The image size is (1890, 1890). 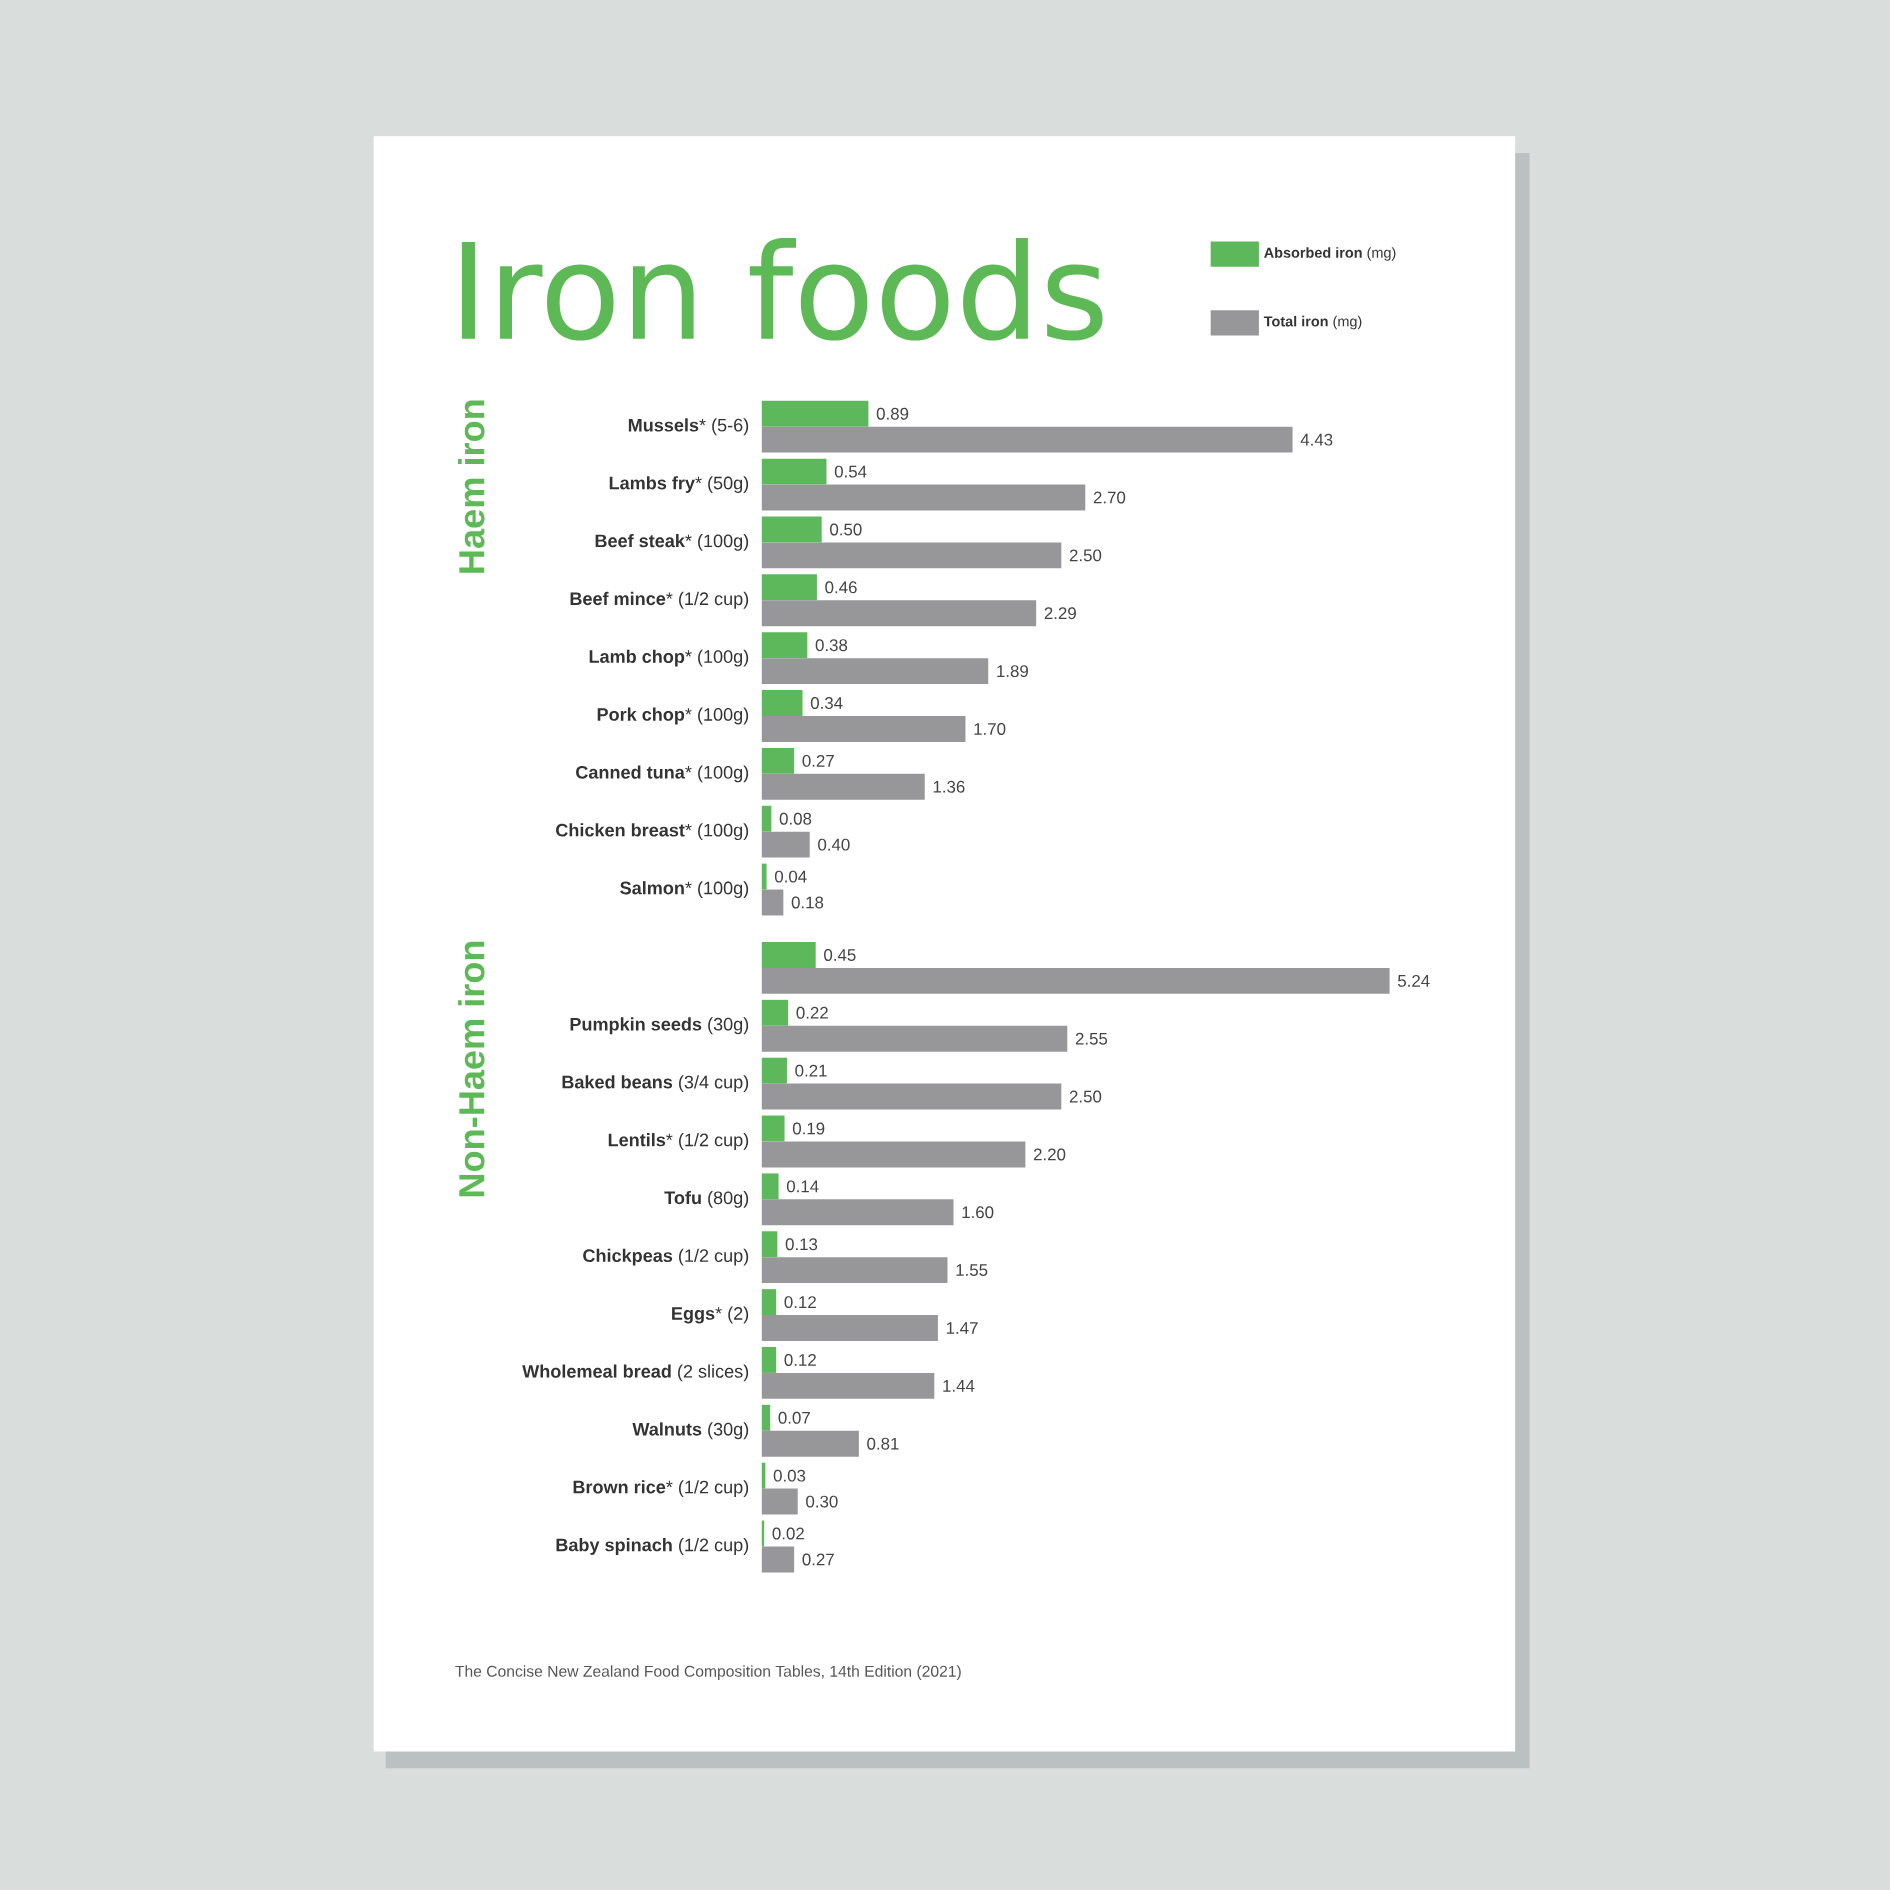 What do you see at coordinates (972, 1270) in the screenshot?
I see `data-label: 1.55` at bounding box center [972, 1270].